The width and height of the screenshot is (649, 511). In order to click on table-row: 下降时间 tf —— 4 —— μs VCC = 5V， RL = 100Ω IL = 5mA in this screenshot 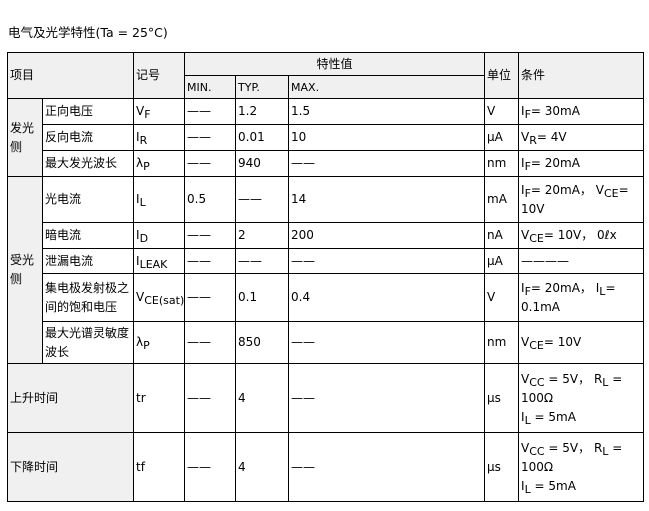, I will do `click(325, 467)`.